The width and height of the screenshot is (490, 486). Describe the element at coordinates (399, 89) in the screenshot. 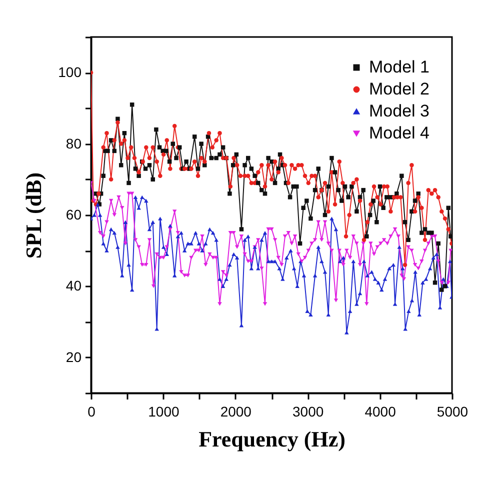

I see `legend-label: Model 2` at that location.